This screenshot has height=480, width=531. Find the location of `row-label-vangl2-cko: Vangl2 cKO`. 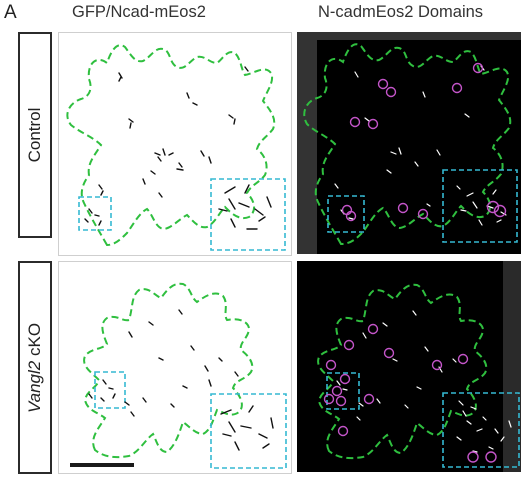

row-label-vangl2-cko: Vangl2 cKO is located at coordinates (35, 367).